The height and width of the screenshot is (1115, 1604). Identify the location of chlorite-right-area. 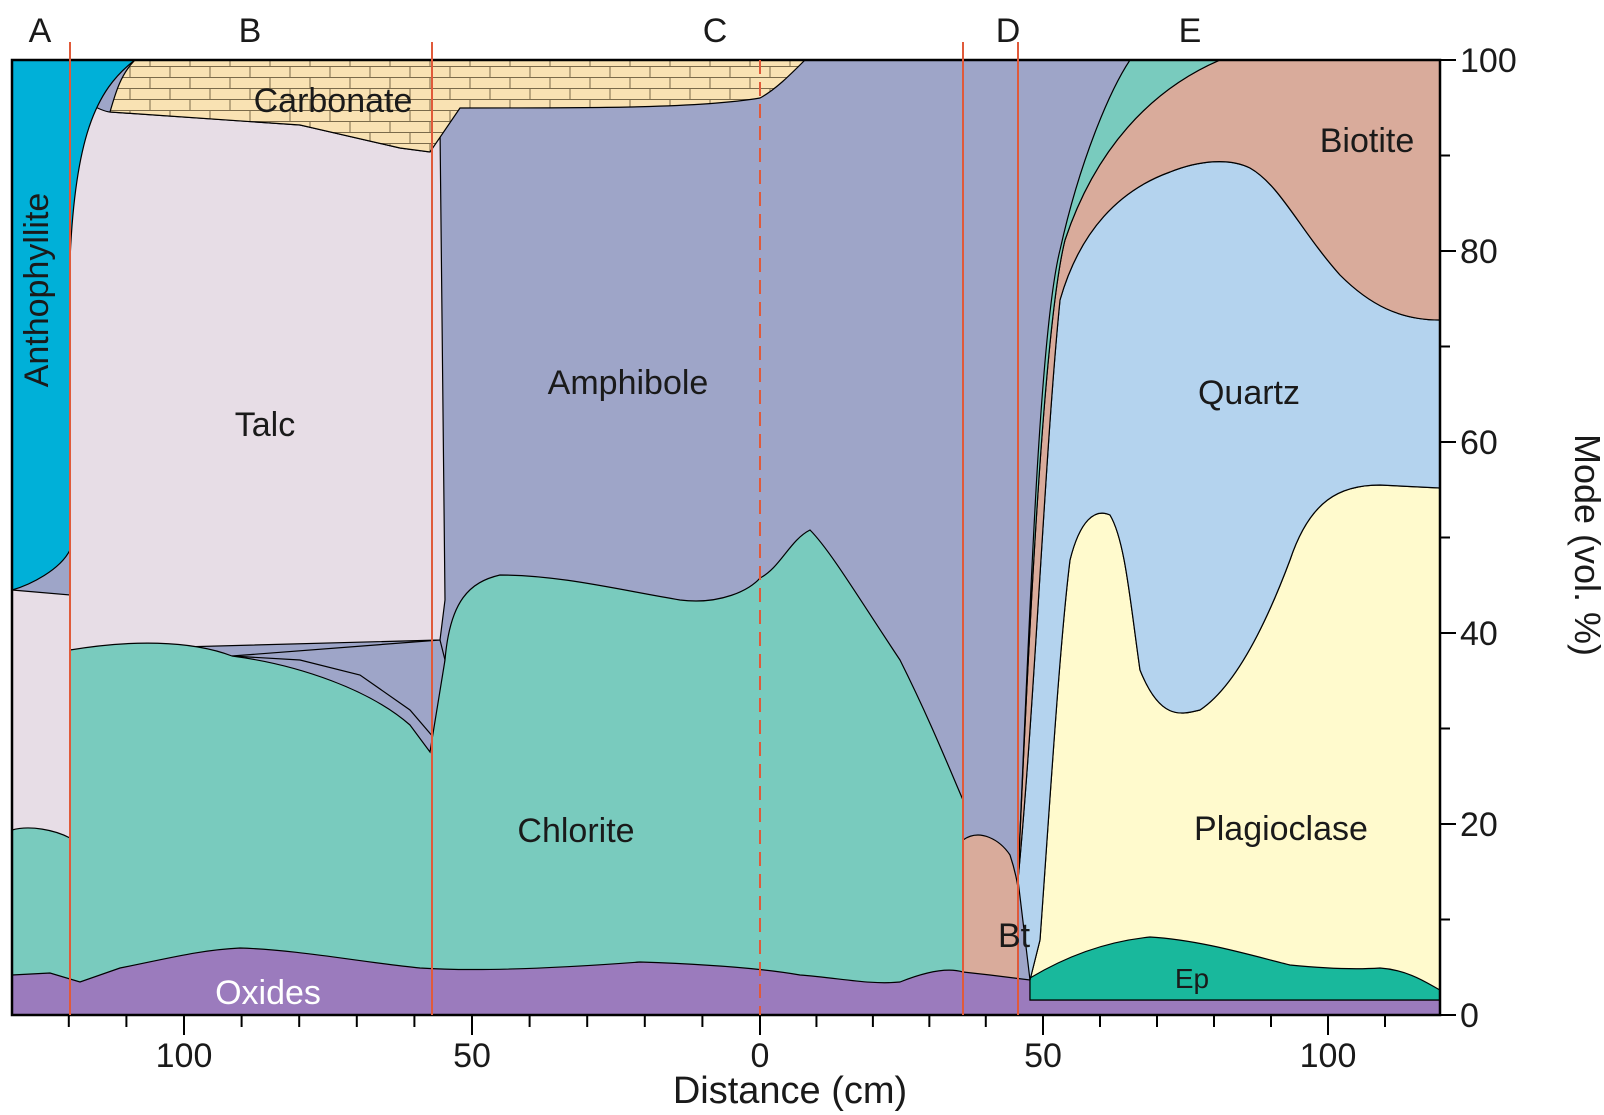
(1119, 470).